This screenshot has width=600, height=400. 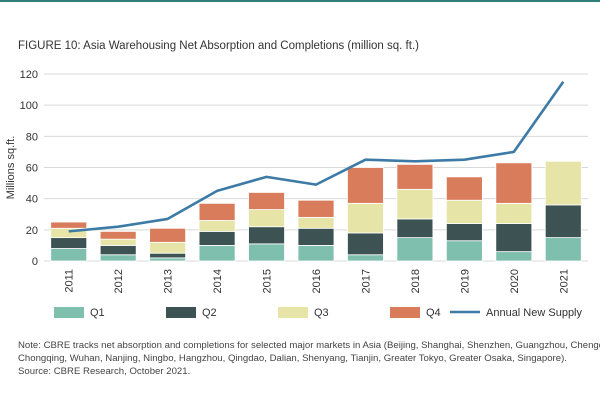 What do you see at coordinates (465, 281) in the screenshot?
I see `x-tick-label: 2019` at bounding box center [465, 281].